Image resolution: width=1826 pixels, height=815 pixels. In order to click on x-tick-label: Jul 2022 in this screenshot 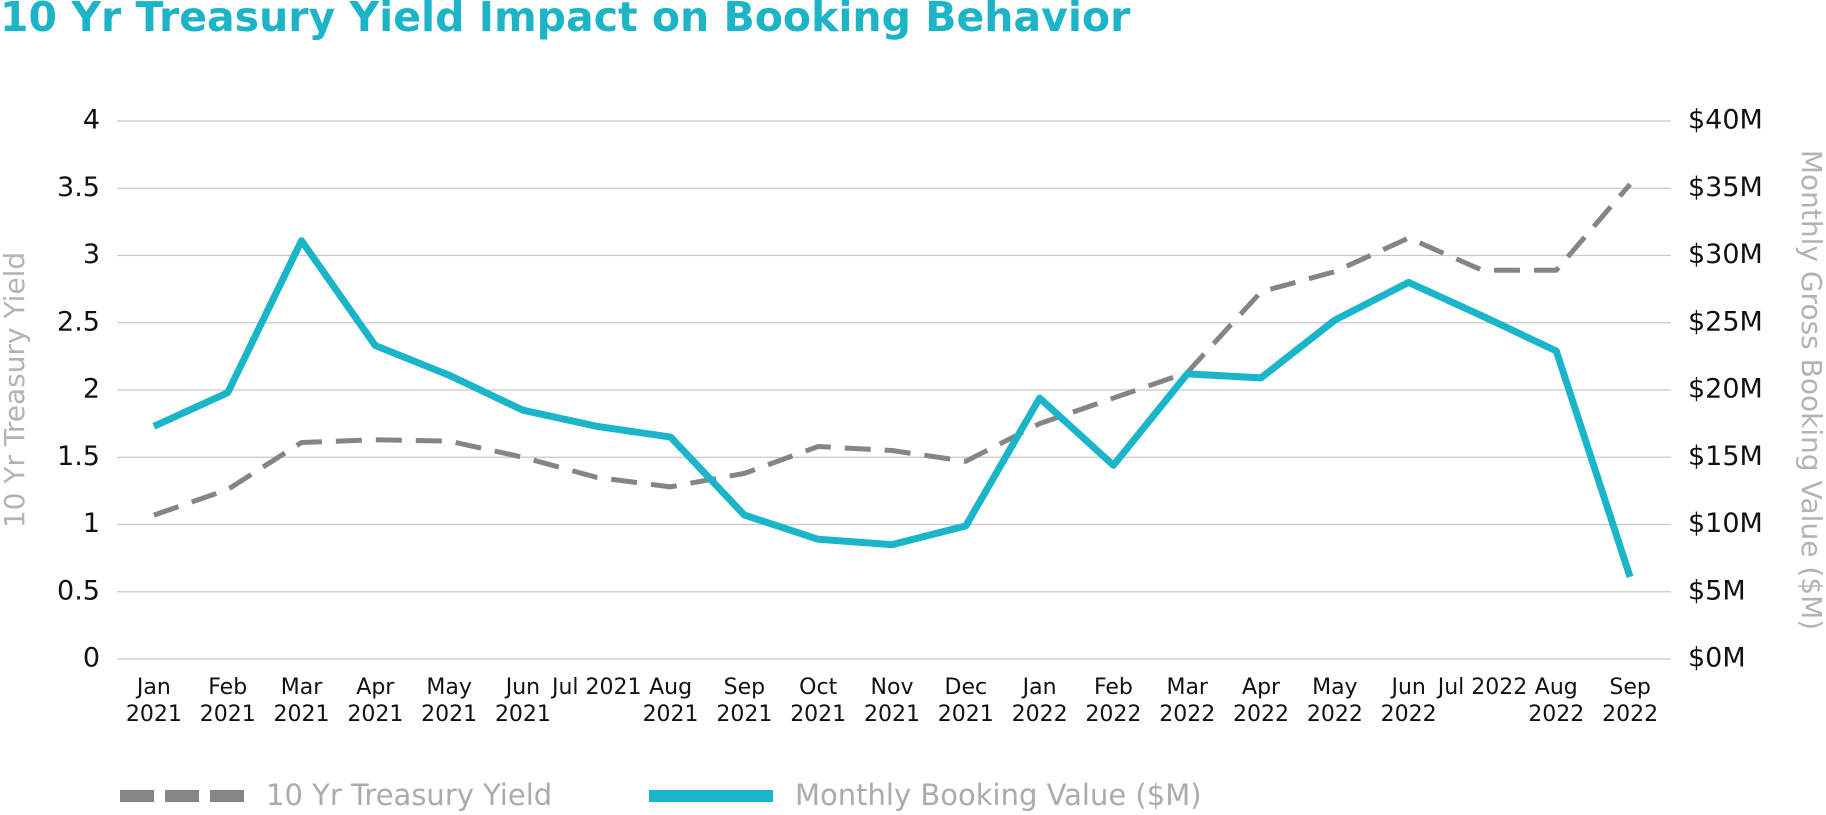, I will do `click(1482, 687)`.